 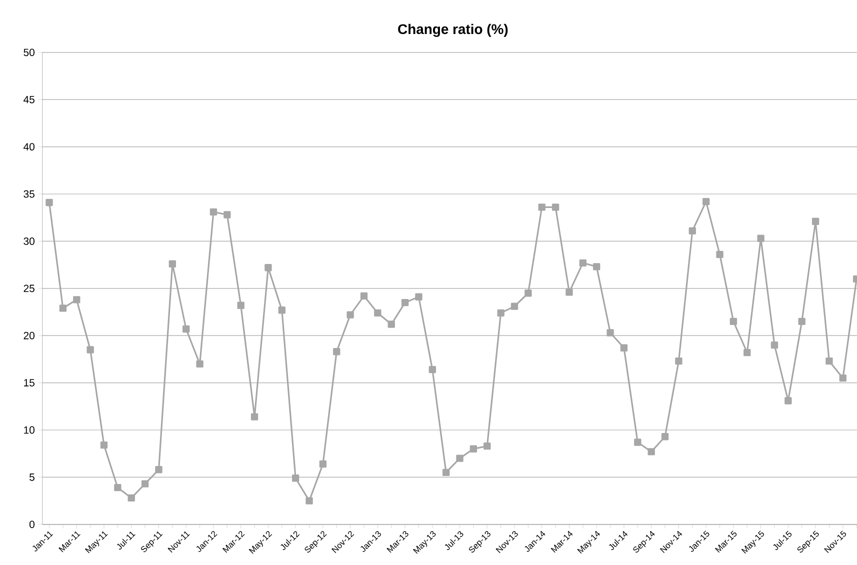 What do you see at coordinates (29, 52) in the screenshot?
I see `y-tick-label: 50` at bounding box center [29, 52].